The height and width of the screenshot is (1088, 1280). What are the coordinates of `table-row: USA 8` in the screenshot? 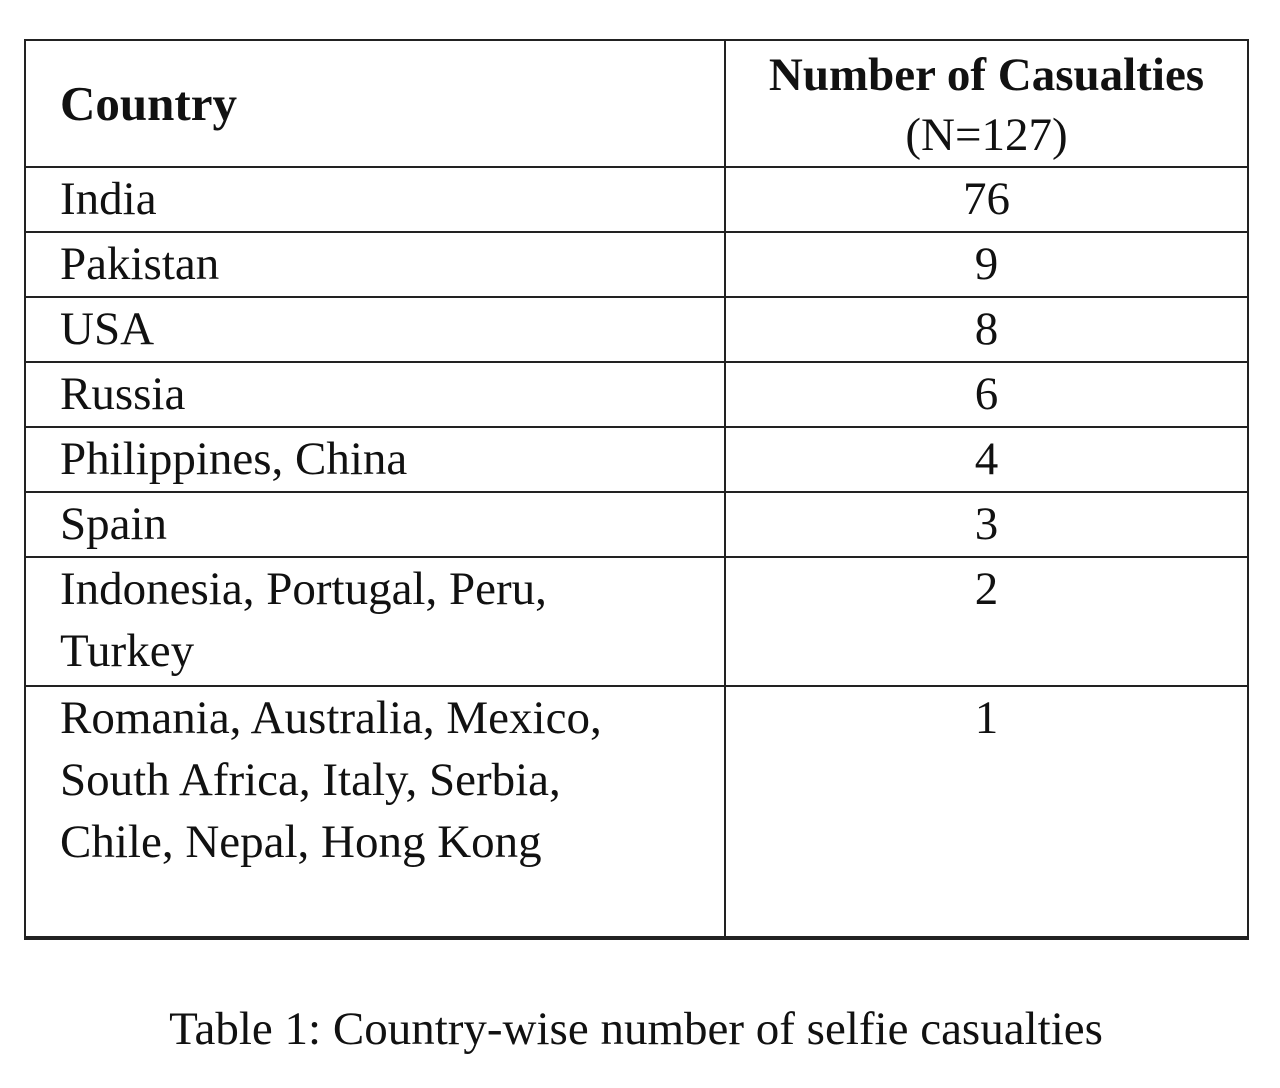 It's located at (636, 329).